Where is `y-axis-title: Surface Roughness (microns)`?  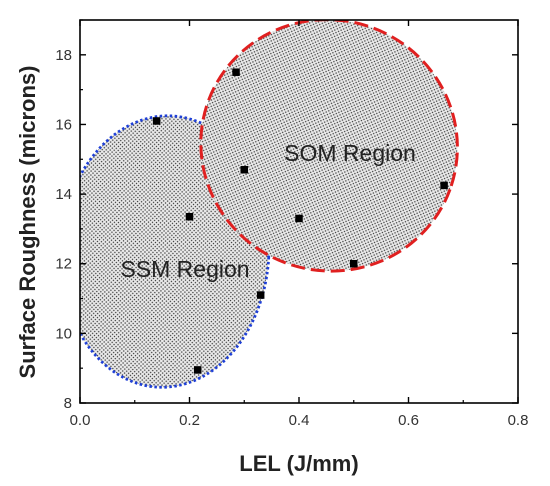
y-axis-title: Surface Roughness (microns) is located at coordinates (27, 222).